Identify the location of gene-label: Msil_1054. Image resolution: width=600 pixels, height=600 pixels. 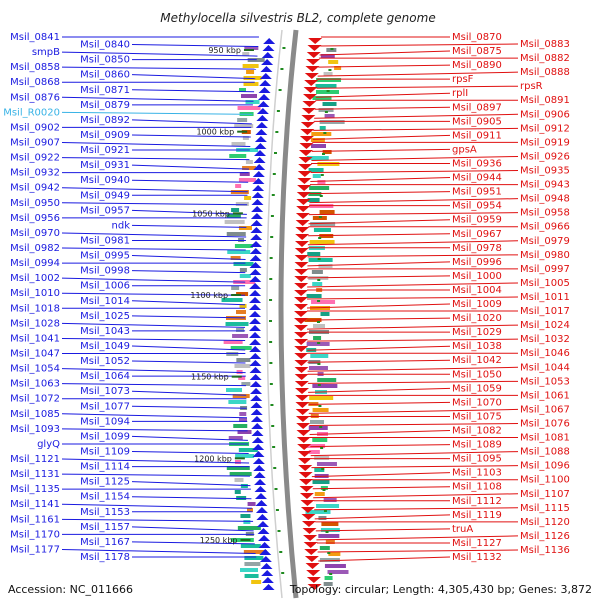
(35, 369).